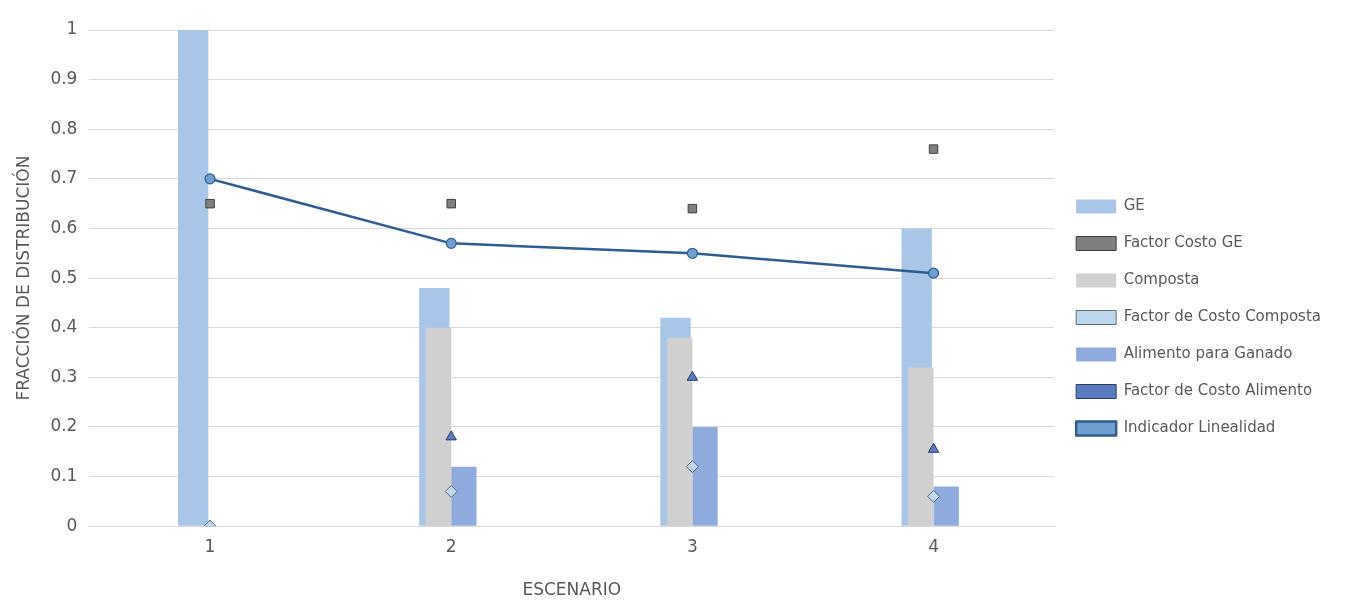  Describe the element at coordinates (64, 425) in the screenshot. I see `y-tick-label: 0.2` at that location.